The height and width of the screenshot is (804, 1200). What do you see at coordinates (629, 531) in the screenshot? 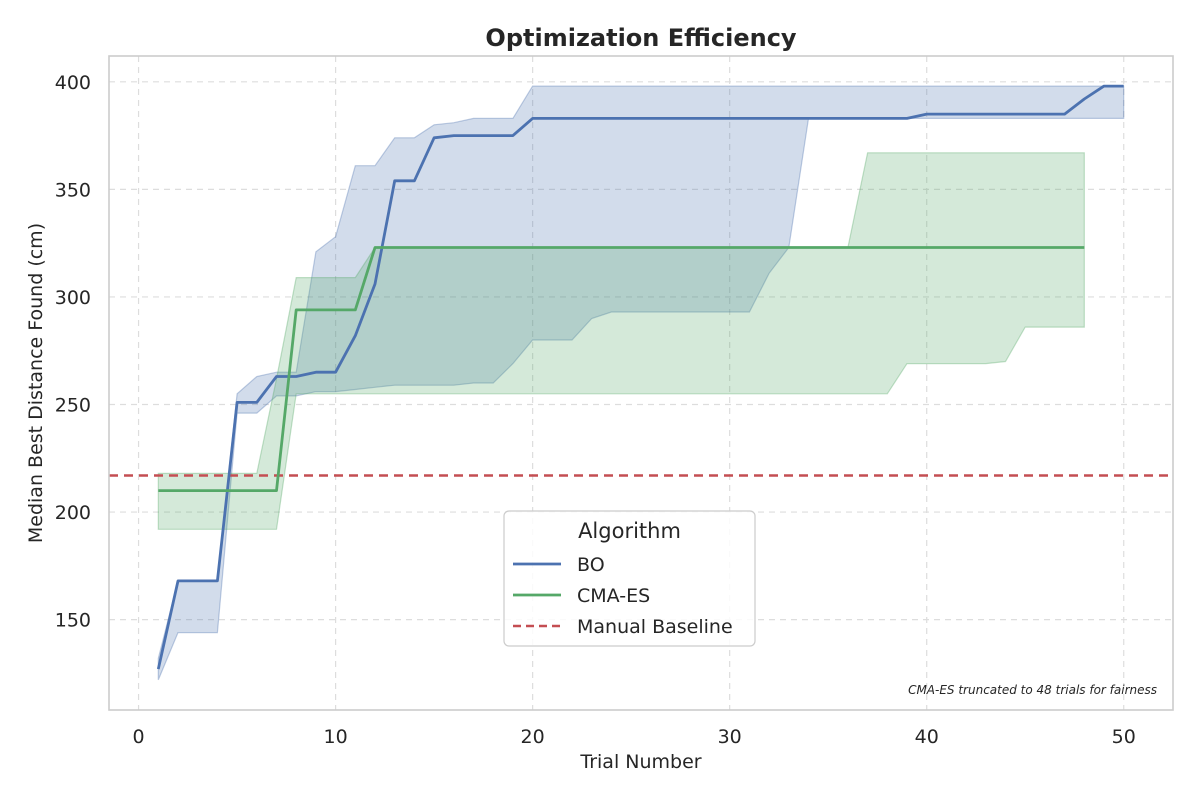
I see `legend-title: Algorithm` at bounding box center [629, 531].